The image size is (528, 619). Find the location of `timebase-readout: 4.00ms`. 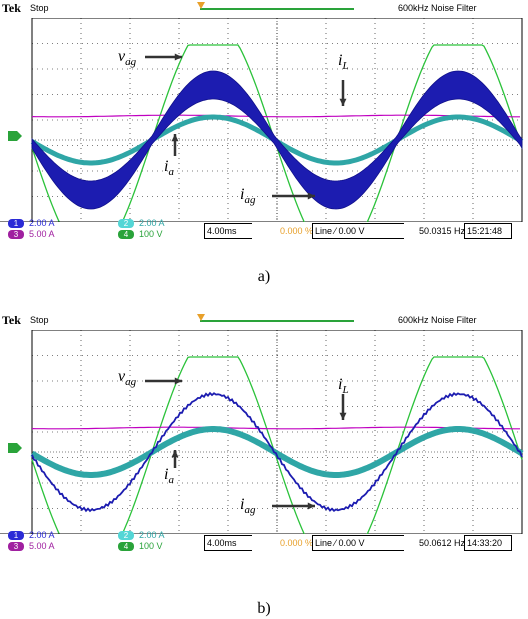

timebase-readout: 4.00ms is located at coordinates (229, 231).